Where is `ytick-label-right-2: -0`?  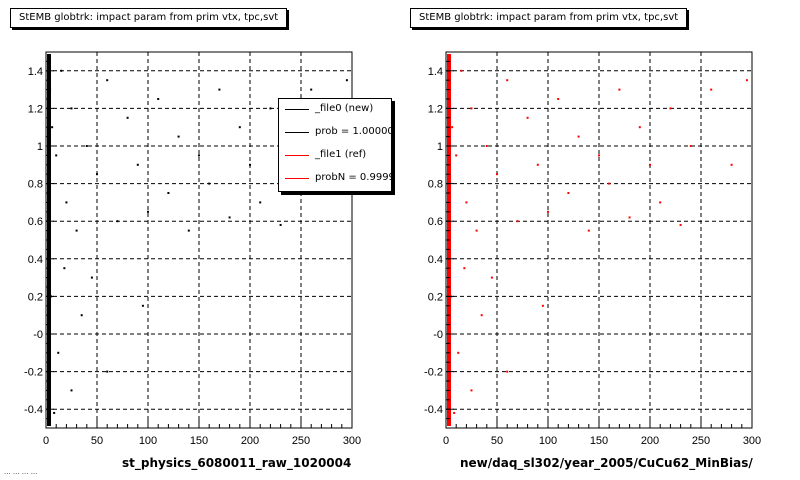
ytick-label-right-2: -0 is located at coordinates (438, 335).